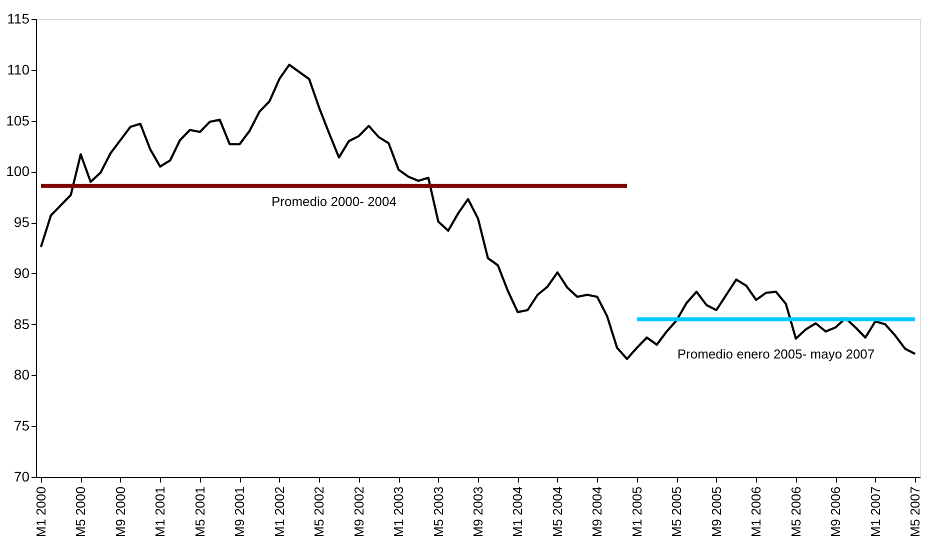 The height and width of the screenshot is (558, 948). What do you see at coordinates (398, 512) in the screenshot?
I see `x-tick-label: M1 2003` at bounding box center [398, 512].